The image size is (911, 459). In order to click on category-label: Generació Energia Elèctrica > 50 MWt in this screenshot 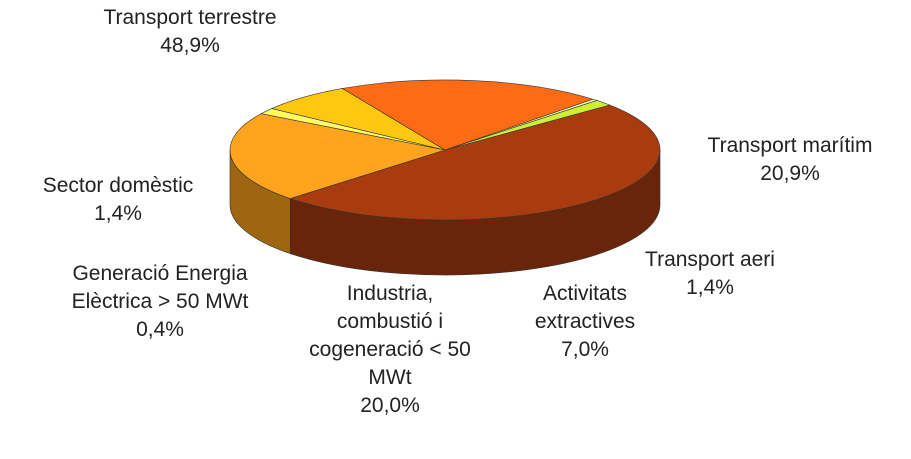, I will do `click(160, 287)`.